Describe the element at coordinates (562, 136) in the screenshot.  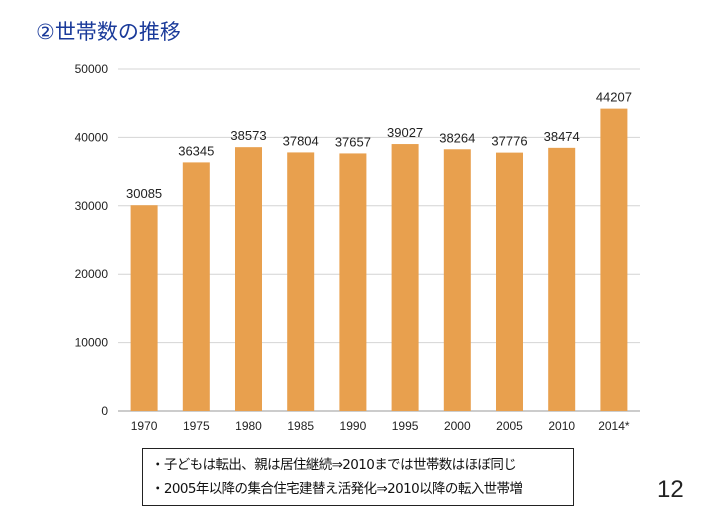
I see `data-label: 38474` at that location.